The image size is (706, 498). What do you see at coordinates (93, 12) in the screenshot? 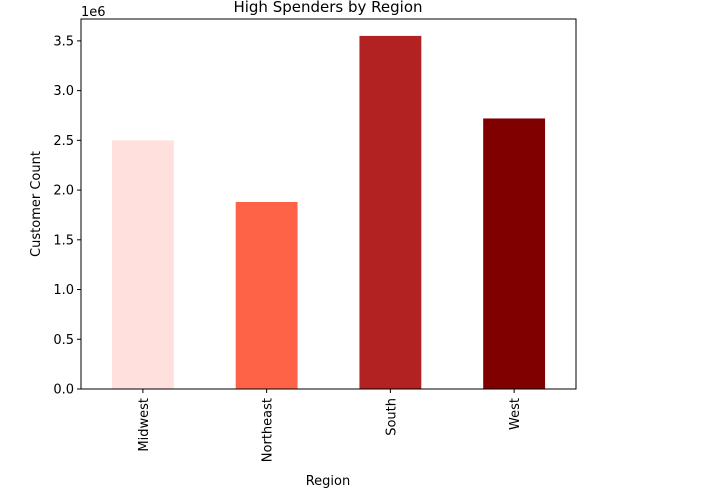
I see `y-axis-scale-label: 1e6` at bounding box center [93, 12].